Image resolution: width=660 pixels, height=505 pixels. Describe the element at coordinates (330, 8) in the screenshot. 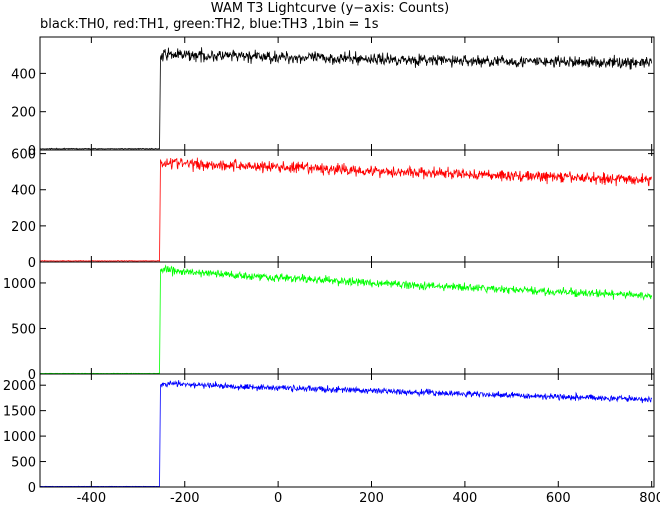

I see `chart-title: WAM T3 Lightcurve (y−axis: Counts)` at that location.